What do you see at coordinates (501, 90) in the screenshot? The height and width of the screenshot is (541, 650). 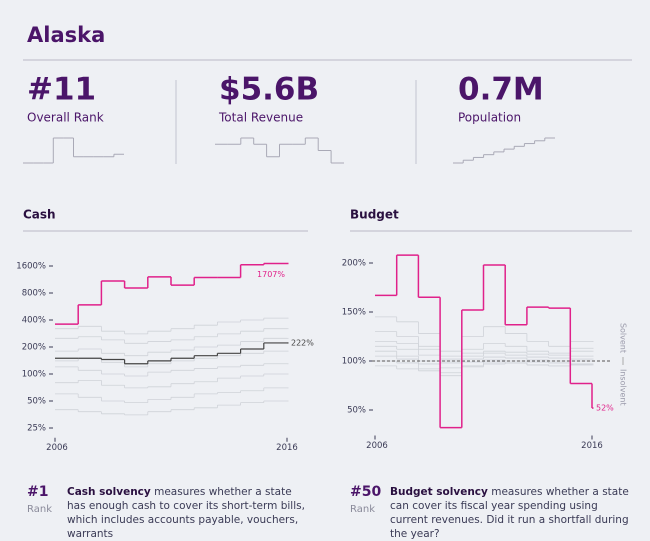 I see `stat-value: 0.7M` at bounding box center [501, 90].